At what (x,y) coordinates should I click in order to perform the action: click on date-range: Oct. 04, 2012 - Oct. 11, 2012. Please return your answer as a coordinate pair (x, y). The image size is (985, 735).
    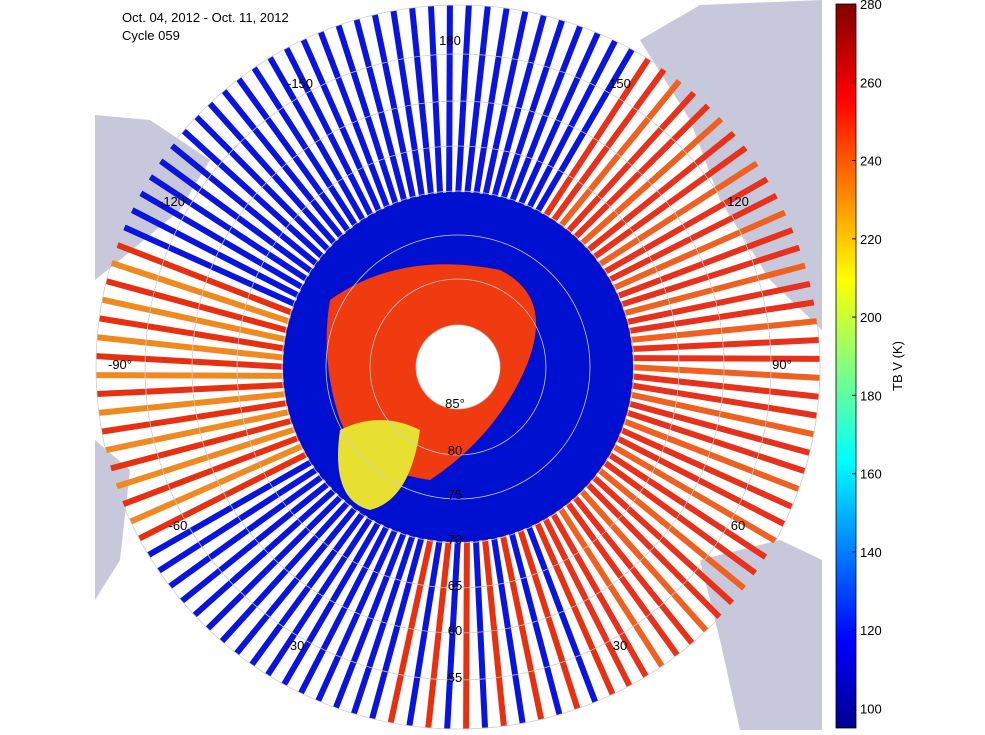
    Looking at the image, I should click on (205, 17).